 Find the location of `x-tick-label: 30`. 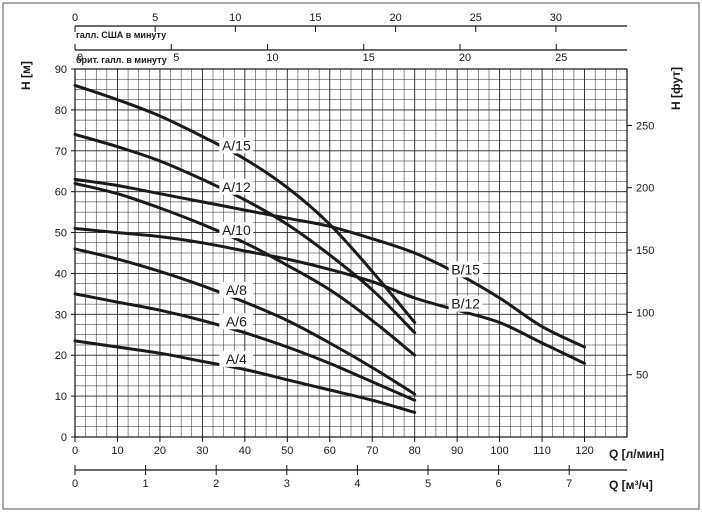

x-tick-label: 30 is located at coordinates (202, 451).